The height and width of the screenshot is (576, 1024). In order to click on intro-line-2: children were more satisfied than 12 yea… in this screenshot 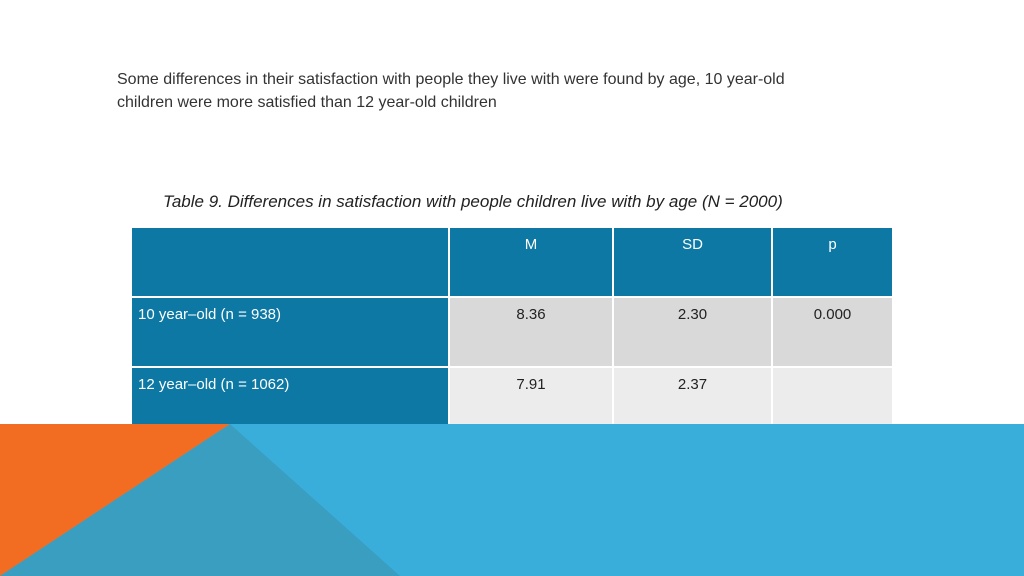, I will do `click(307, 102)`.